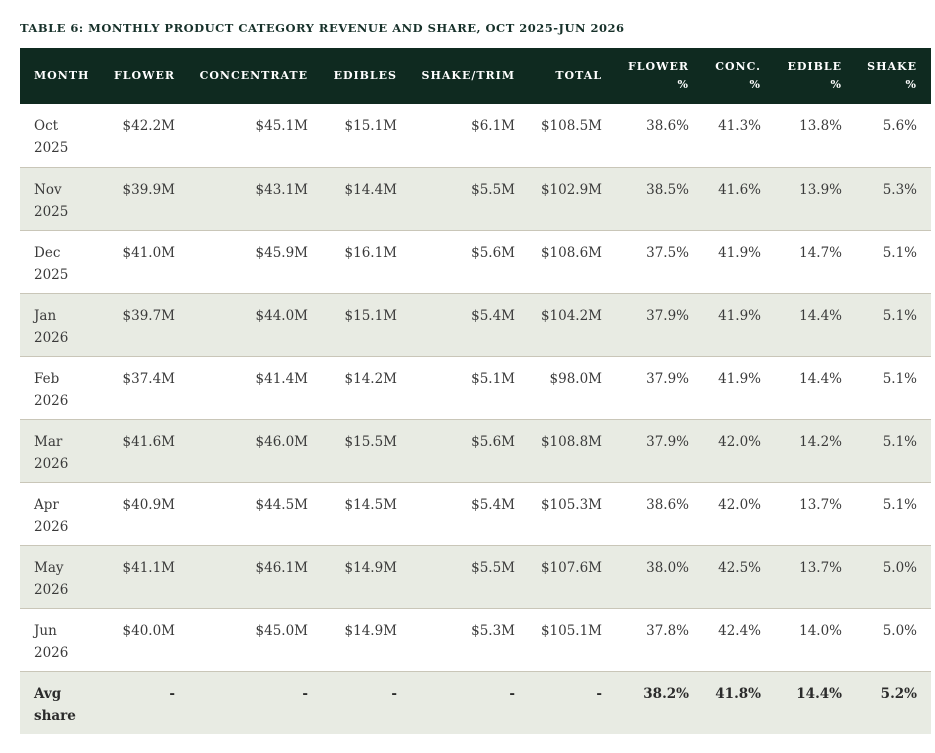 This screenshot has width=935, height=753. Describe the element at coordinates (659, 76) in the screenshot. I see `column-header: FLOWER%` at that location.